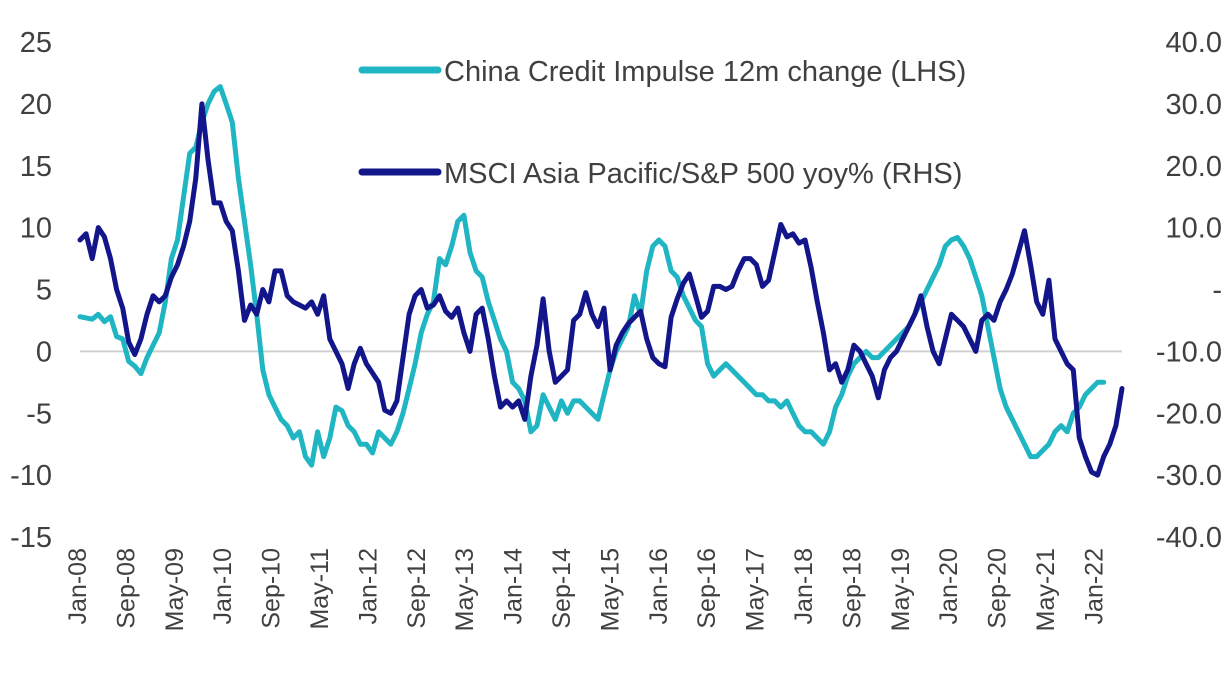 This screenshot has width=1226, height=690. Describe the element at coordinates (44, 352) in the screenshot. I see `y-left-tick-label: 0` at that location.